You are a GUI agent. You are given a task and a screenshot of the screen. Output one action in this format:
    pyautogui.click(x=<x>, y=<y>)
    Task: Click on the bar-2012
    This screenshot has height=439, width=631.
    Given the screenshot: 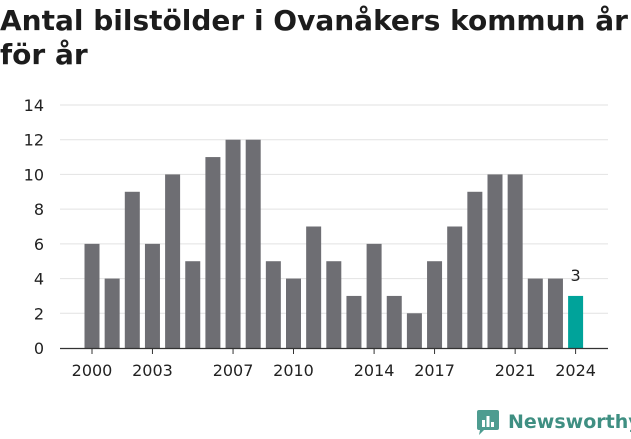 What is the action you would take?
    pyautogui.click(x=334, y=304)
    